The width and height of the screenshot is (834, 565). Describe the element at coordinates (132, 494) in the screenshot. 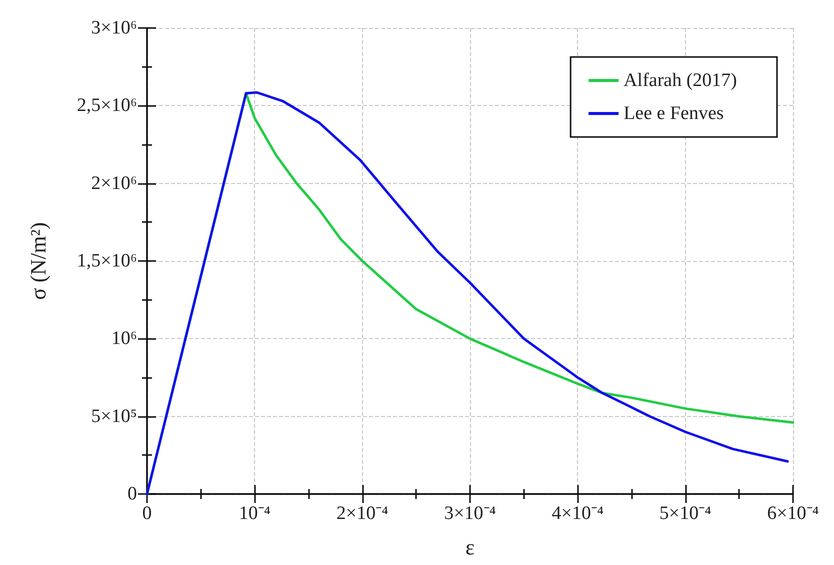

I see `y-tick-label: 0` at that location.